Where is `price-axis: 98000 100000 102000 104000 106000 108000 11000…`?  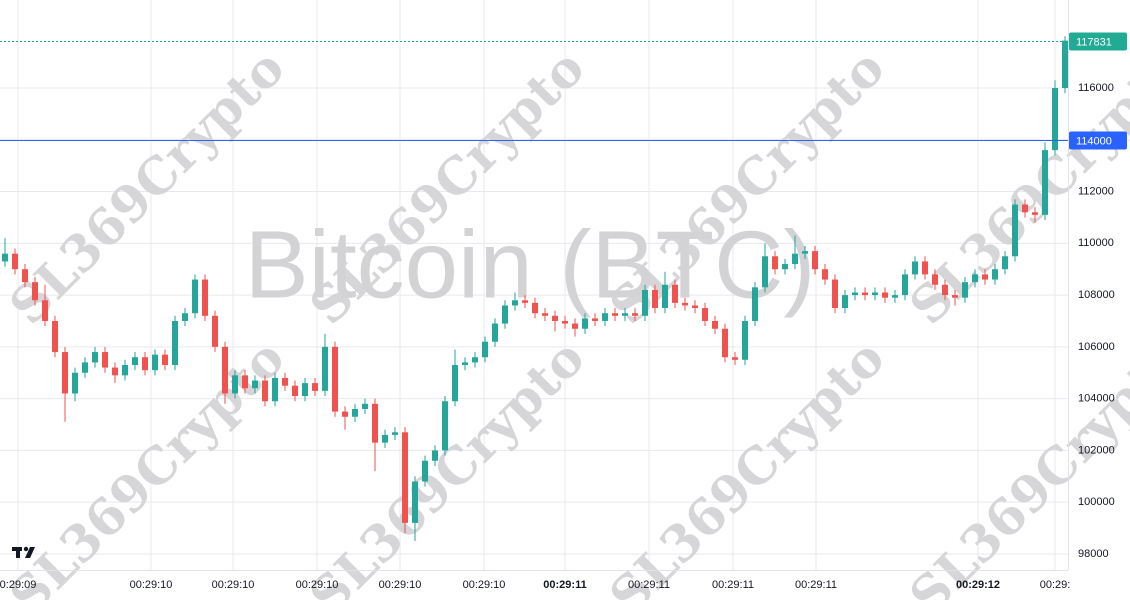 price-axis: 98000 100000 102000 104000 106000 108000 11000… is located at coordinates (1098, 296).